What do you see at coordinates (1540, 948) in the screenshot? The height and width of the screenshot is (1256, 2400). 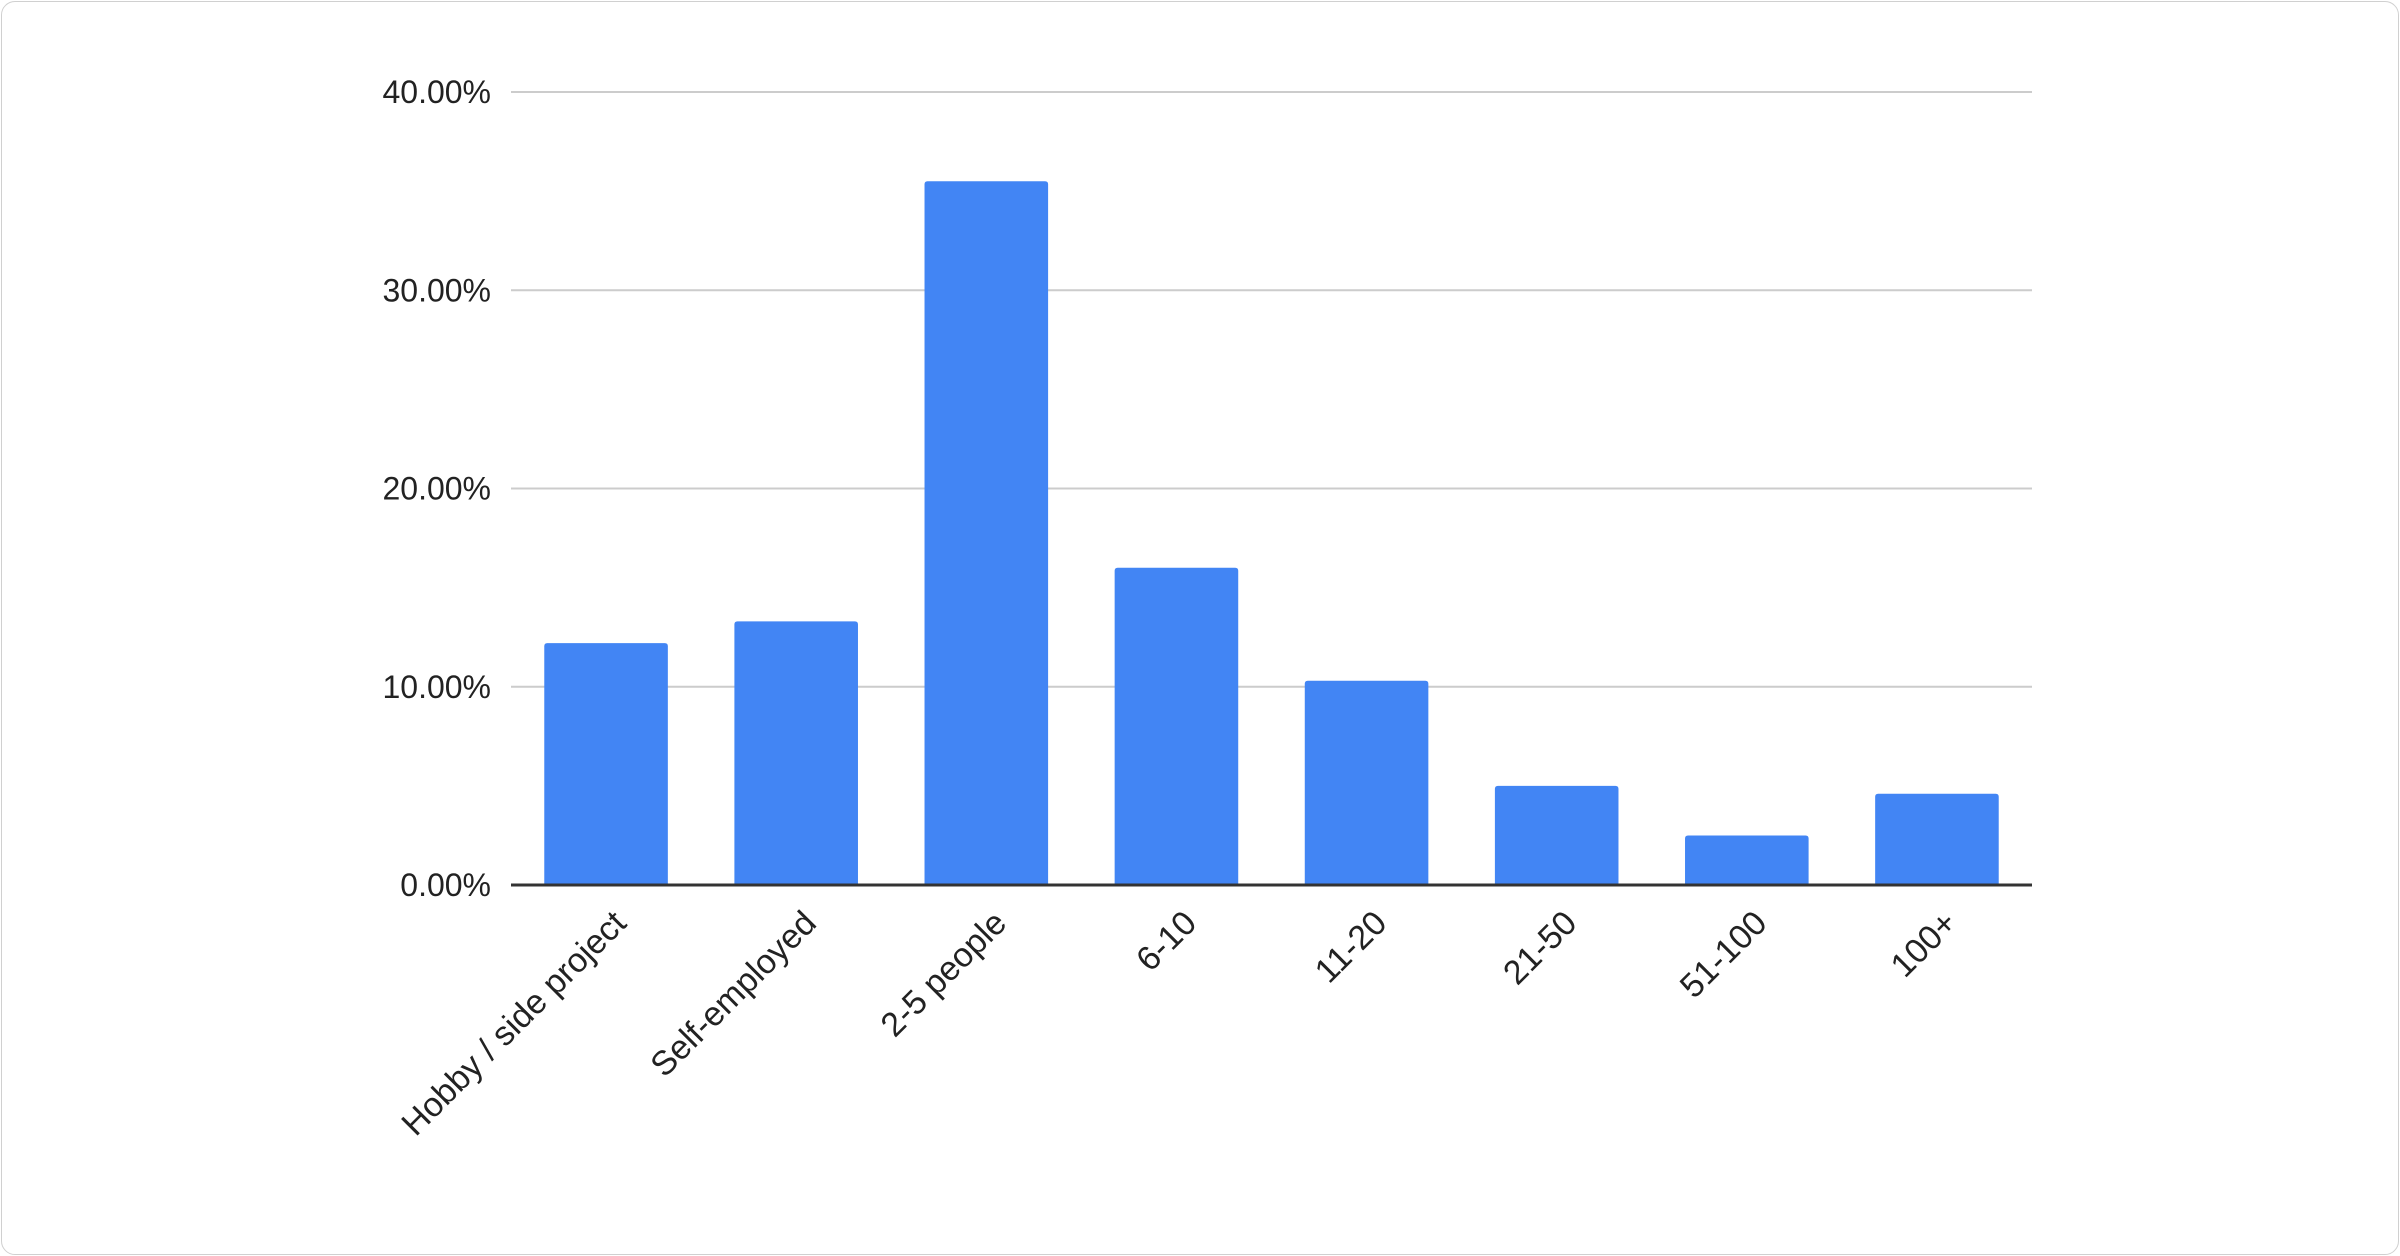 I see `x-tick-label: 21-50` at bounding box center [1540, 948].